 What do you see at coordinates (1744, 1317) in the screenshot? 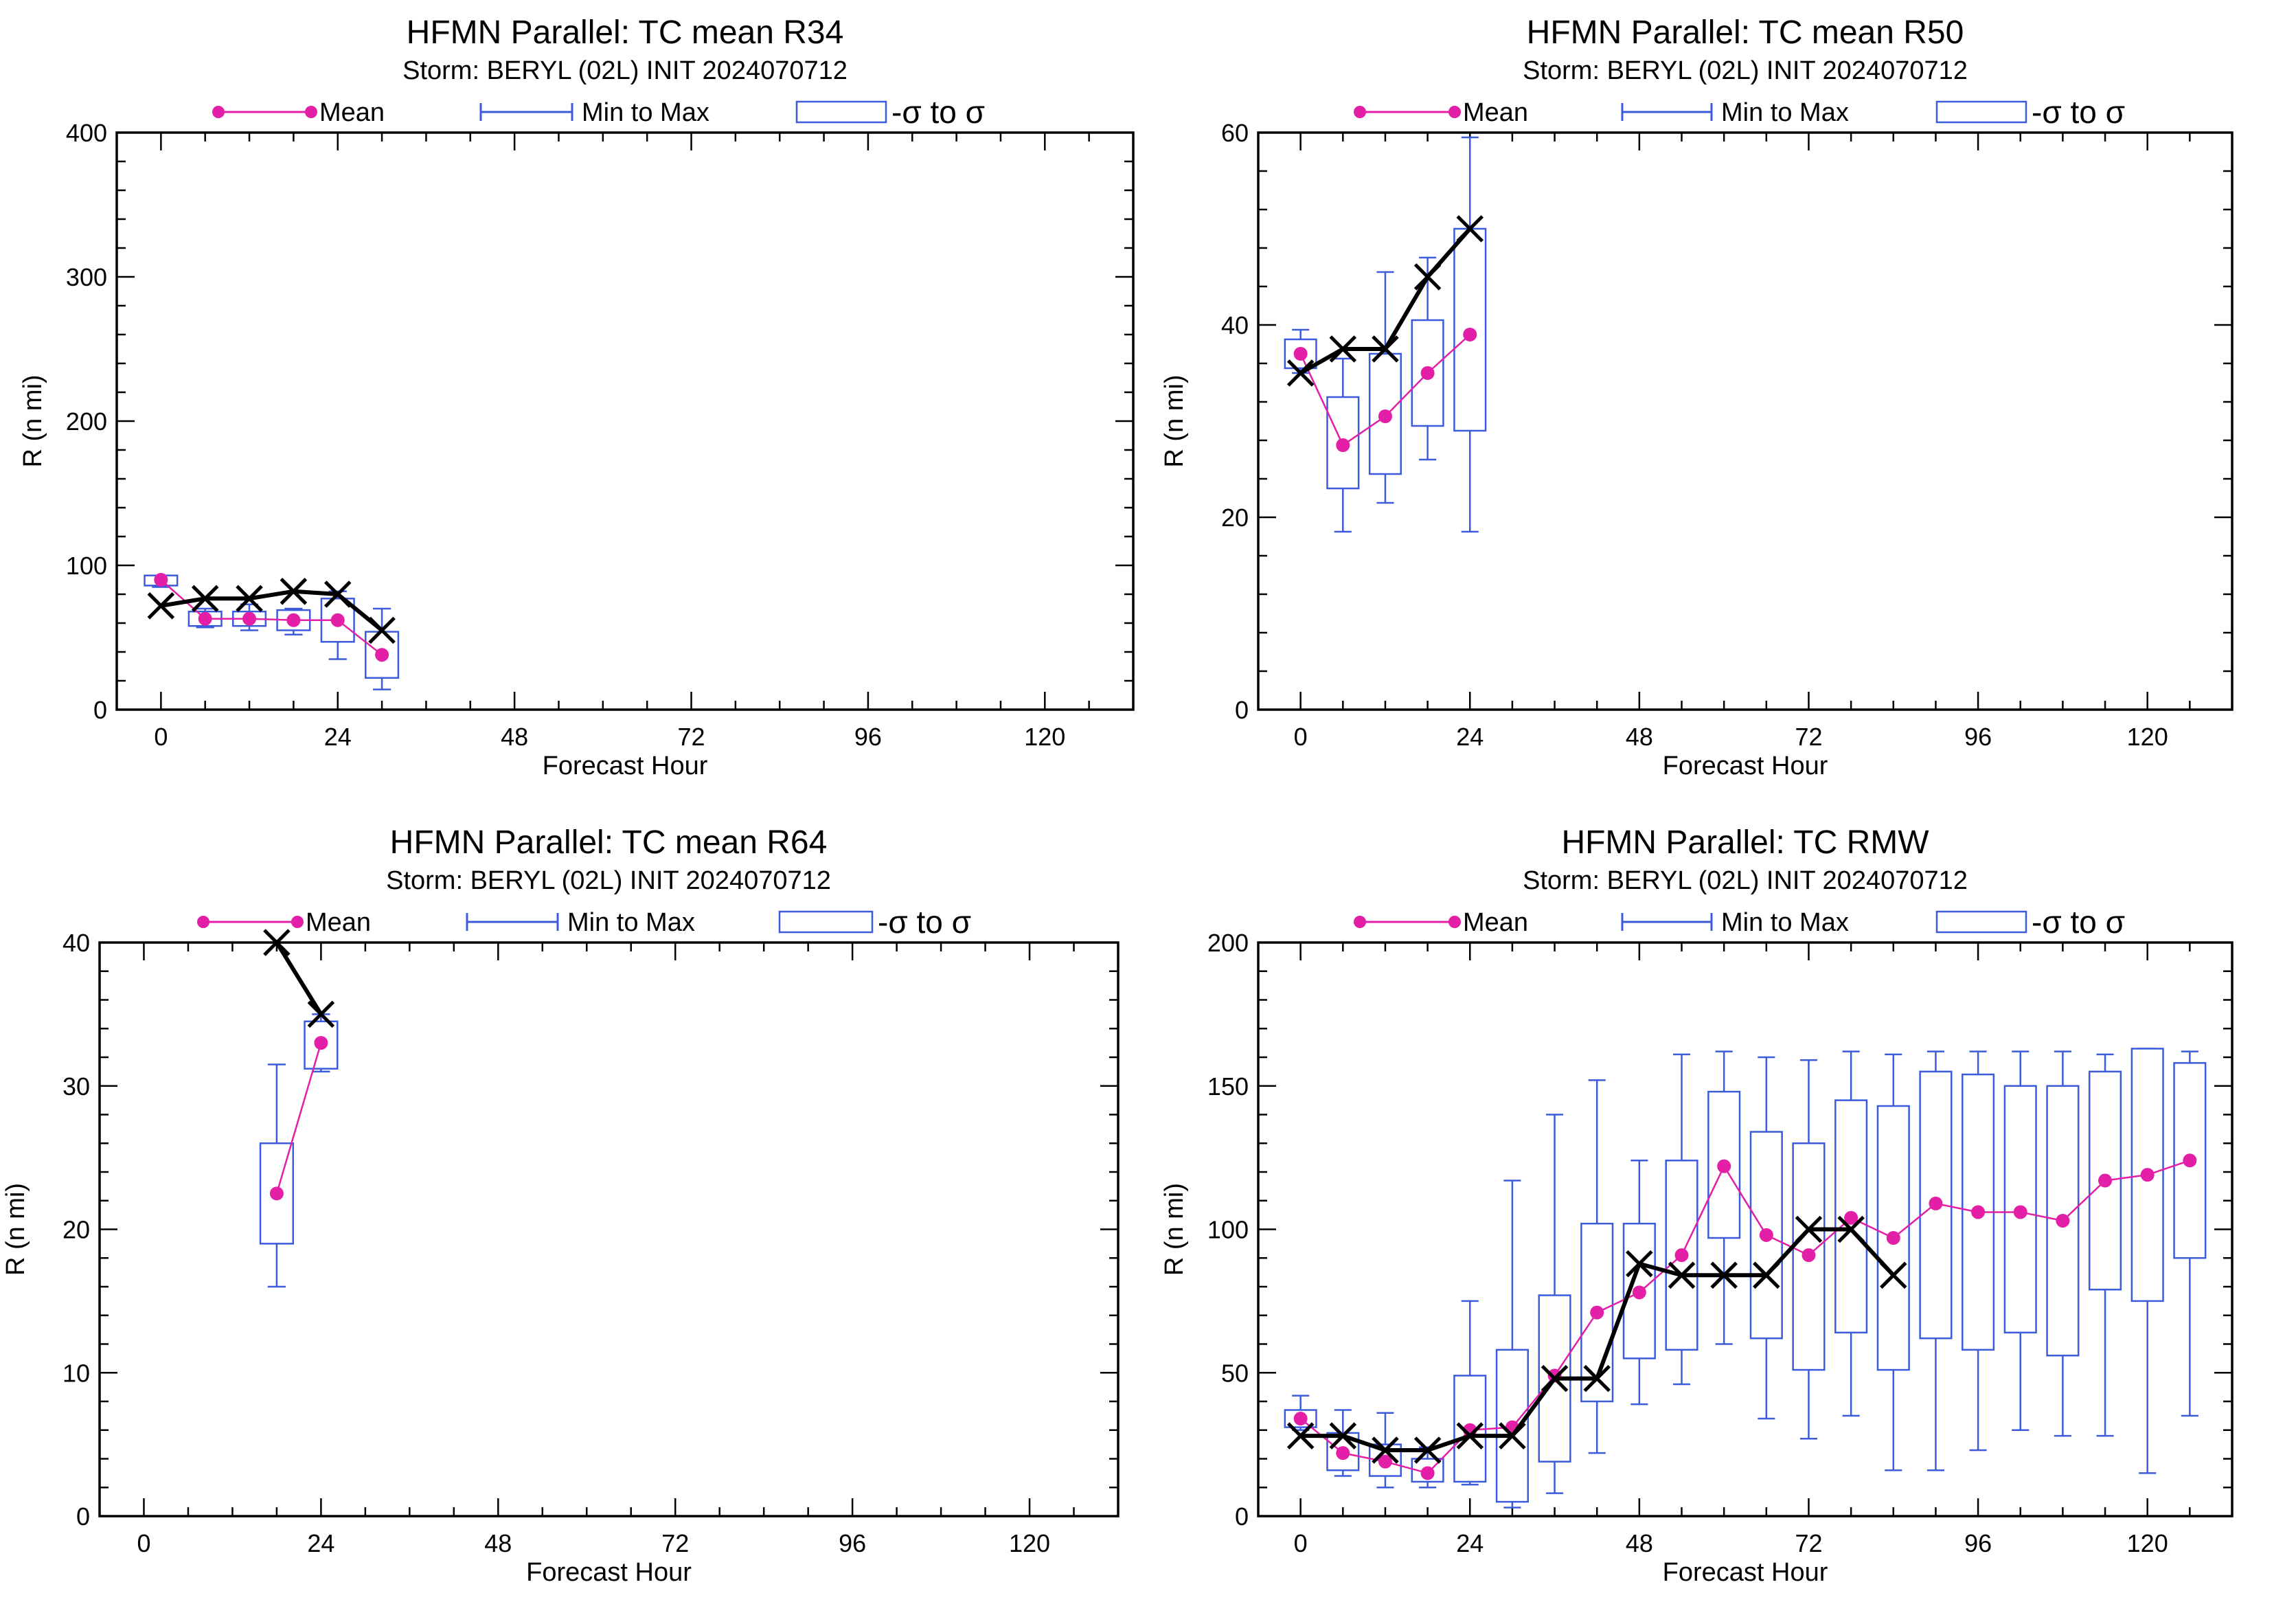
I see `mean-line` at bounding box center [1744, 1317].